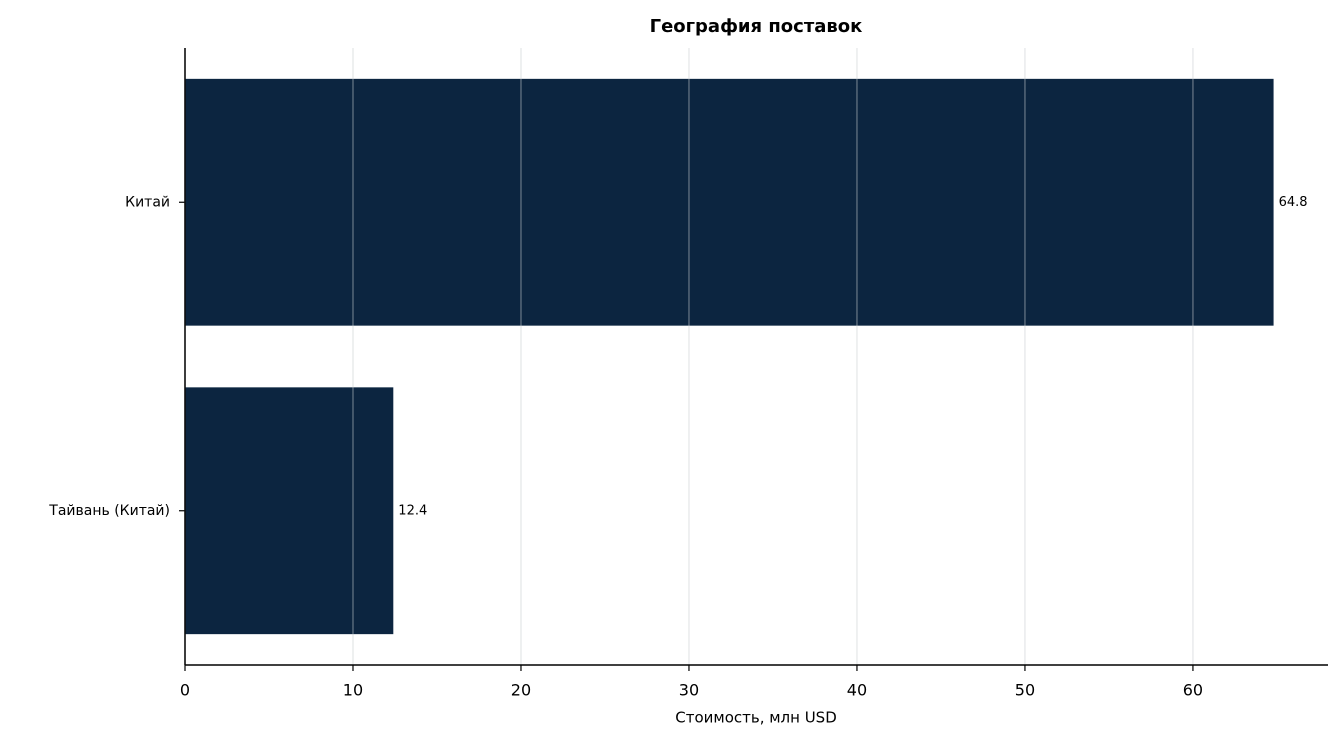  What do you see at coordinates (756, 718) in the screenshot?
I see `x-axis-label: Стоимость, млн USD` at bounding box center [756, 718].